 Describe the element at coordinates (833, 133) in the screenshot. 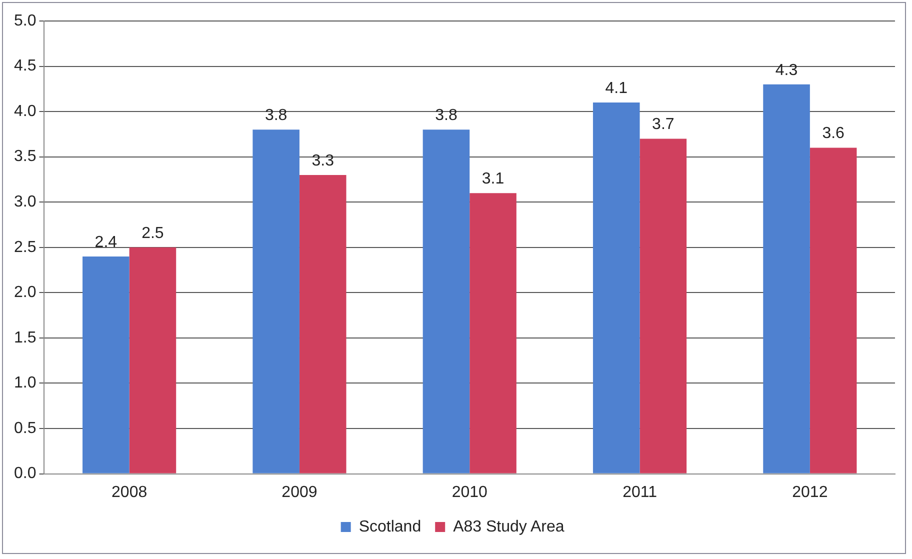

I see `data-label: 3.6` at that location.